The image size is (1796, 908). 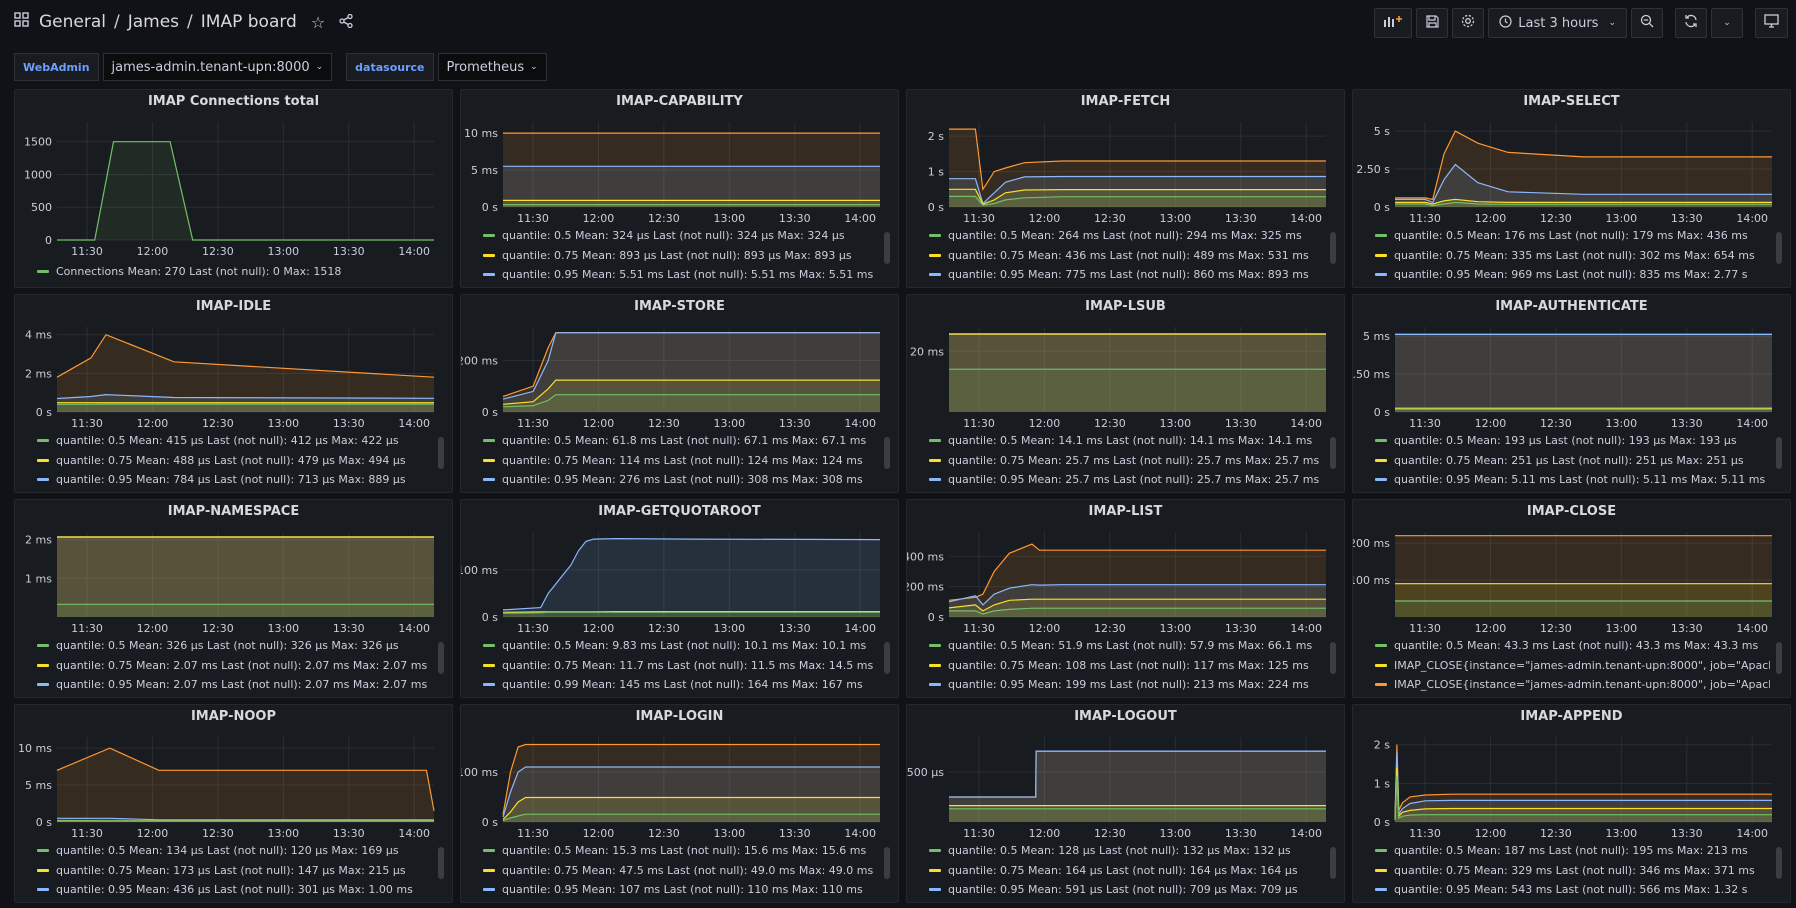 I want to click on panel-title: IMAP-GETQUOTAROOT, so click(x=679, y=511).